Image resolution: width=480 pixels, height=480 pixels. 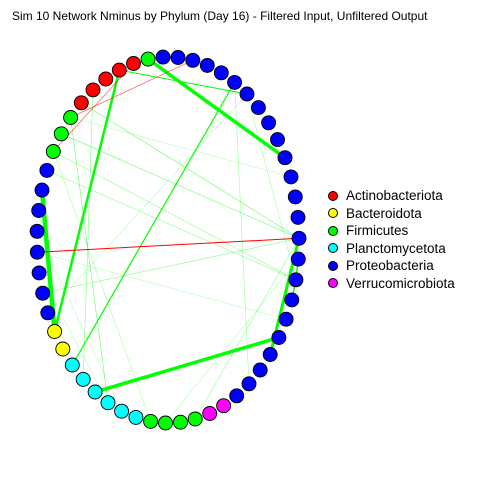 I want to click on legend-label: Actinobacteriota, so click(x=394, y=195).